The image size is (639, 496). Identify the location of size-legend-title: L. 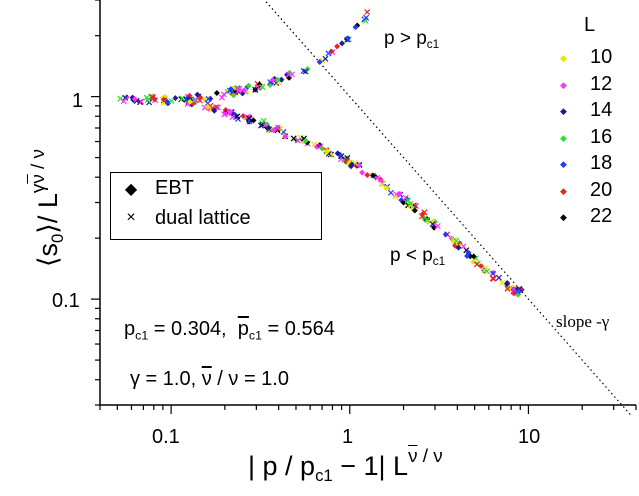
(590, 25).